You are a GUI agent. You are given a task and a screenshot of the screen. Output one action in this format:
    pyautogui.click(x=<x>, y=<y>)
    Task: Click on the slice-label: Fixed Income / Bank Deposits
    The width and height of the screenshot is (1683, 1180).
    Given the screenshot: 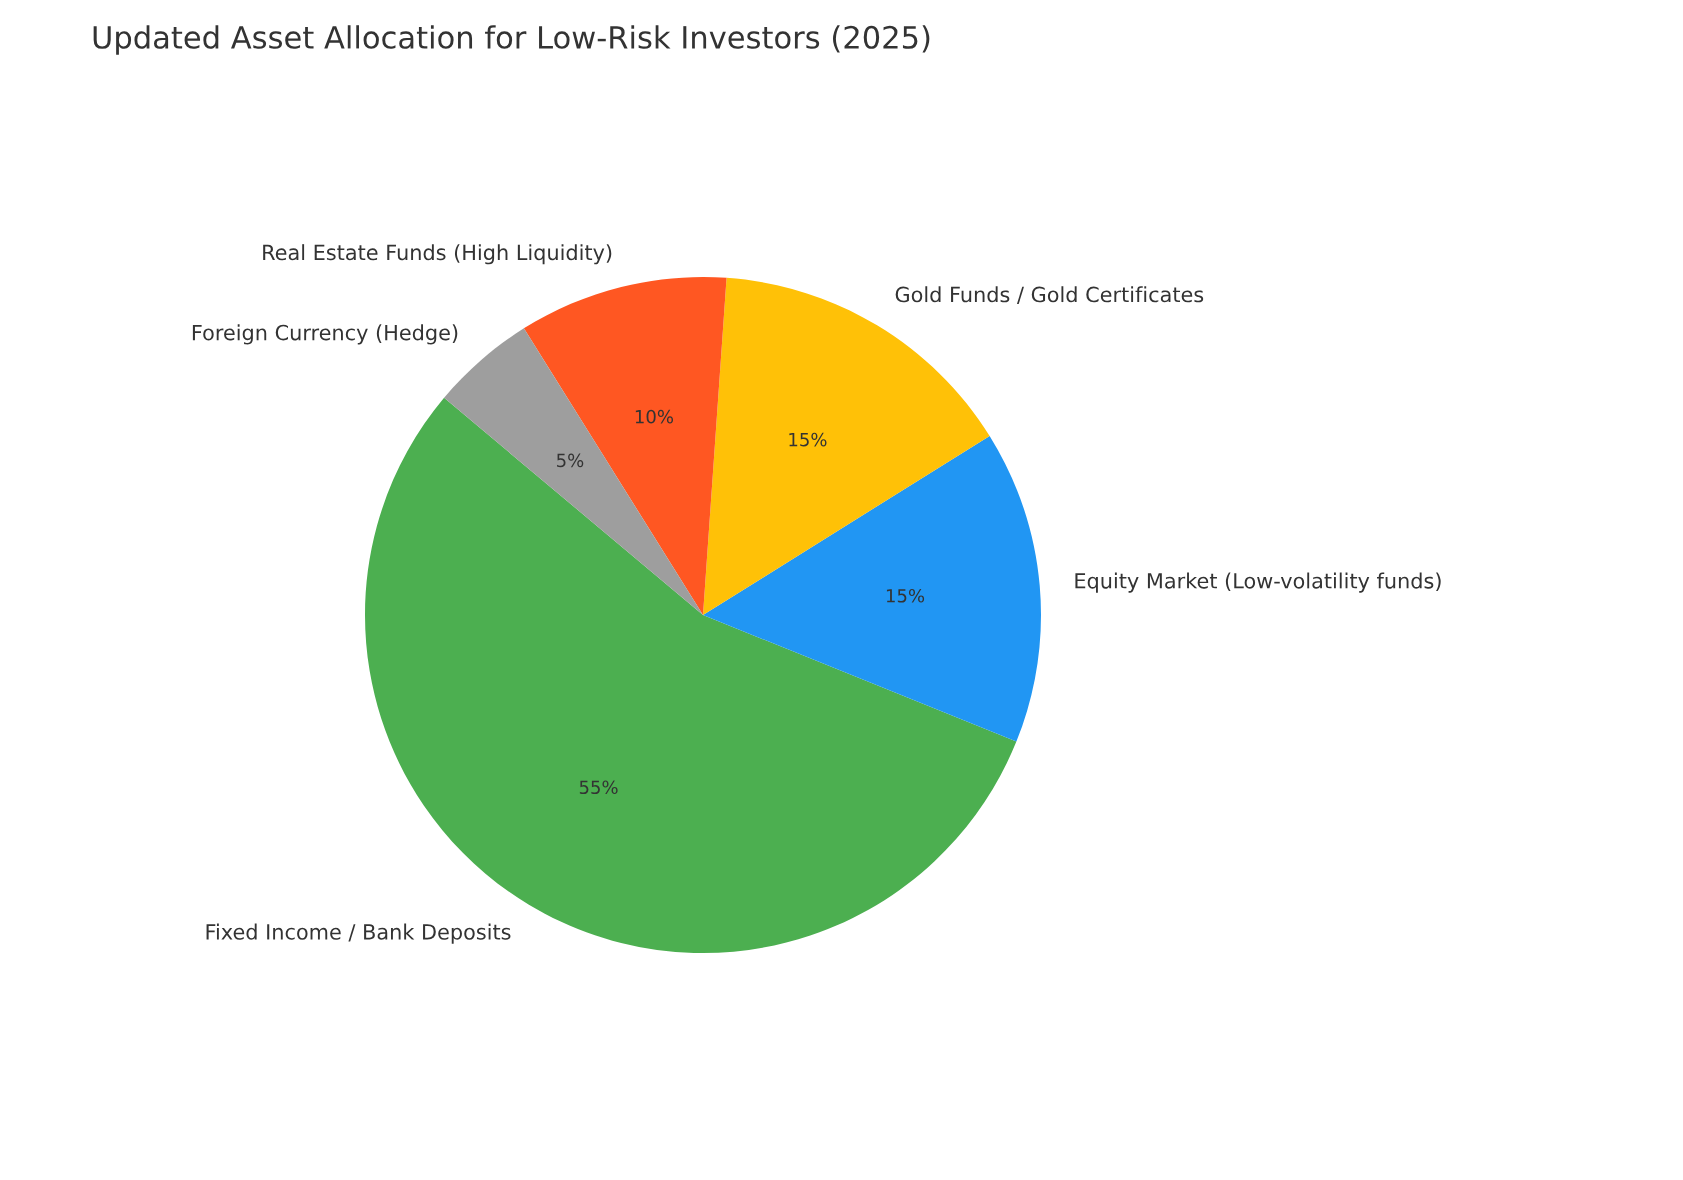 What is the action you would take?
    pyautogui.click(x=358, y=933)
    